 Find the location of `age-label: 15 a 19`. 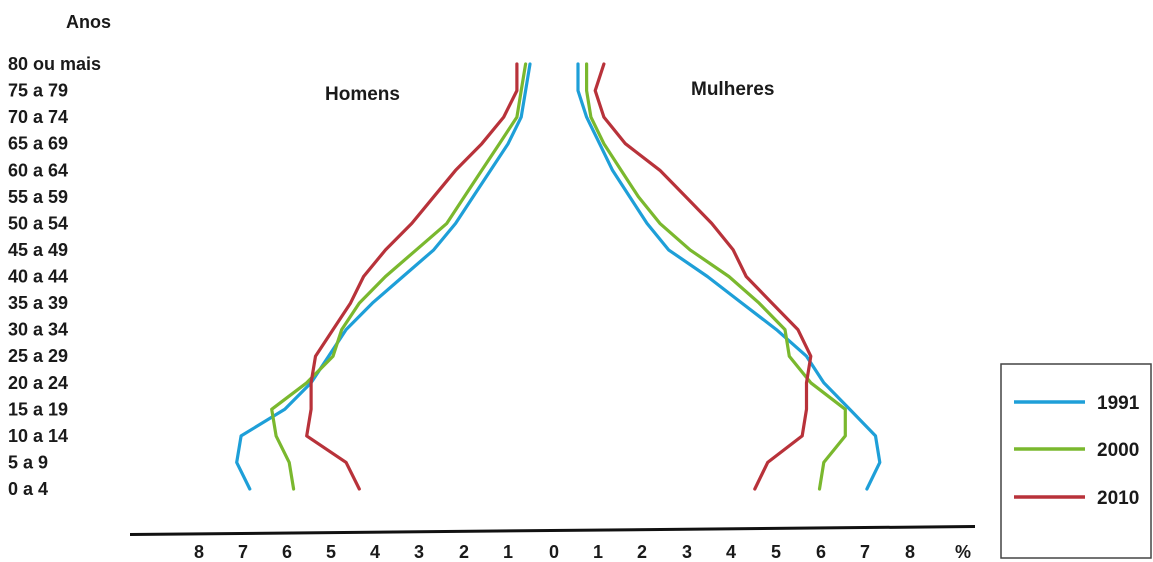

age-label: 15 a 19 is located at coordinates (38, 409).